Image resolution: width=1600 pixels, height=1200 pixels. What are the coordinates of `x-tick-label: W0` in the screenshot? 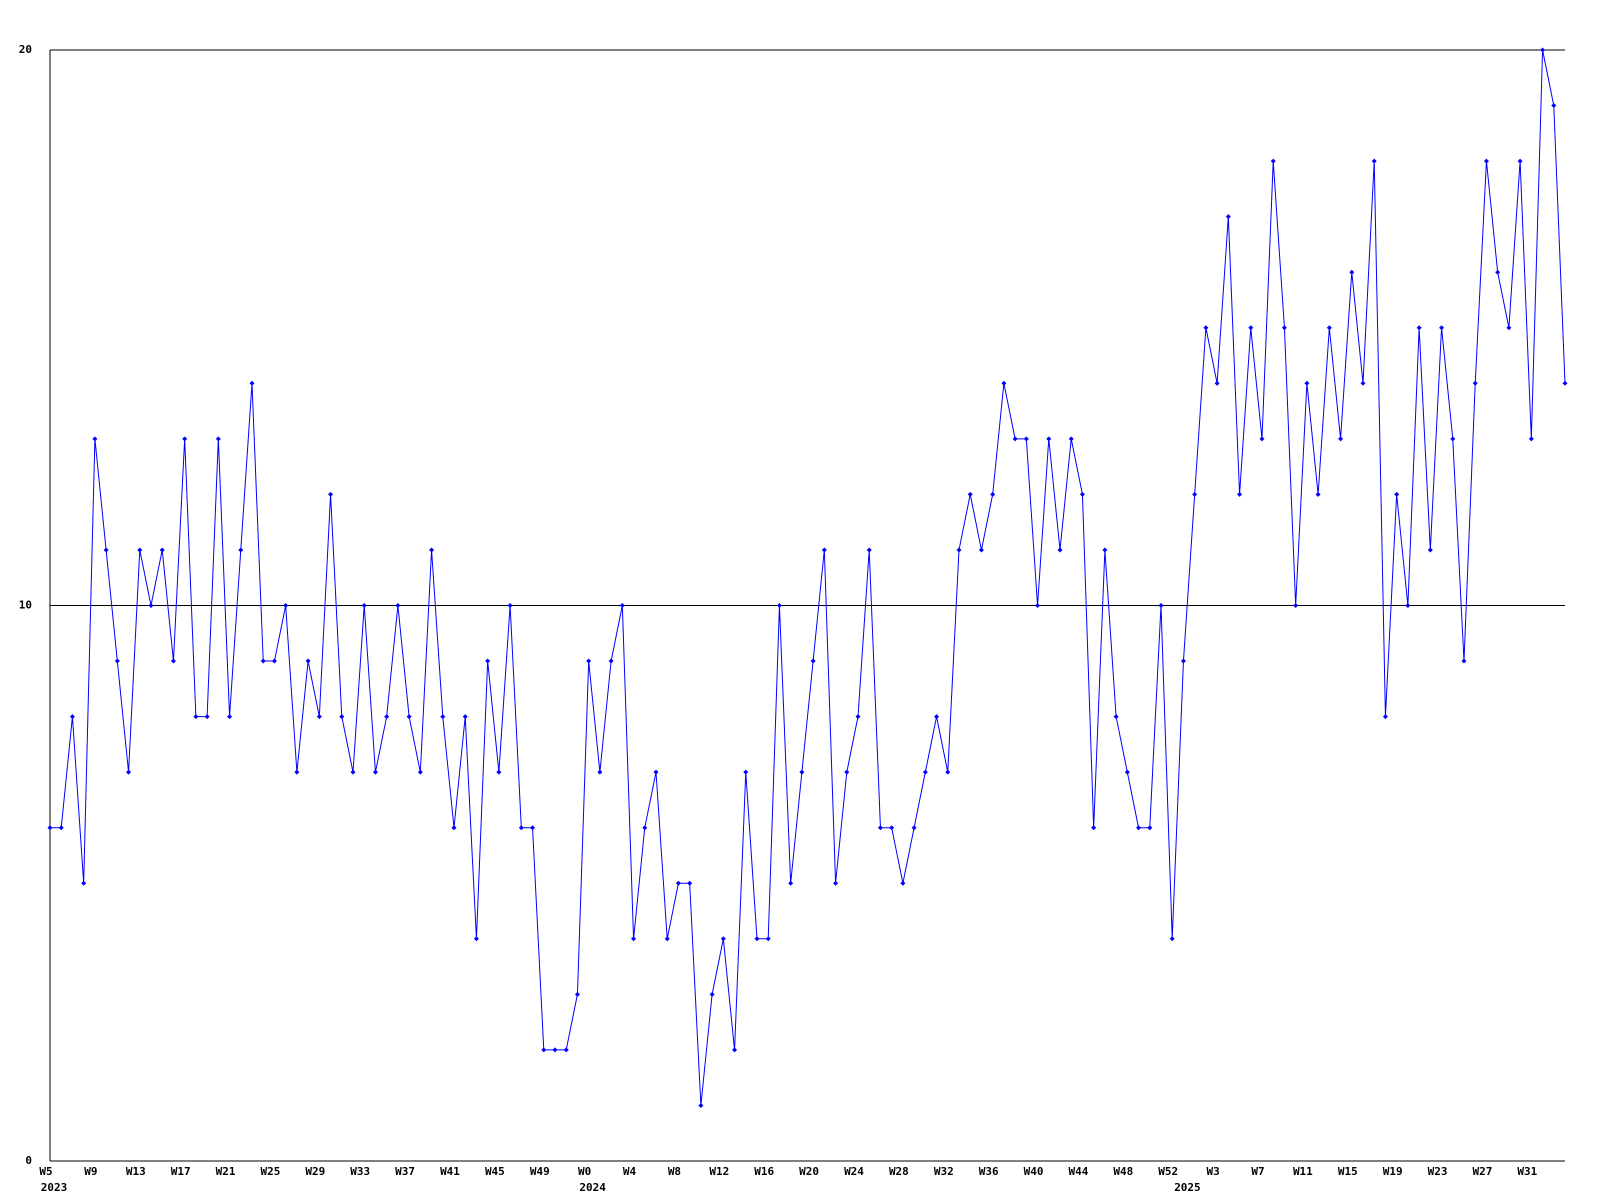 It's located at (584, 1171).